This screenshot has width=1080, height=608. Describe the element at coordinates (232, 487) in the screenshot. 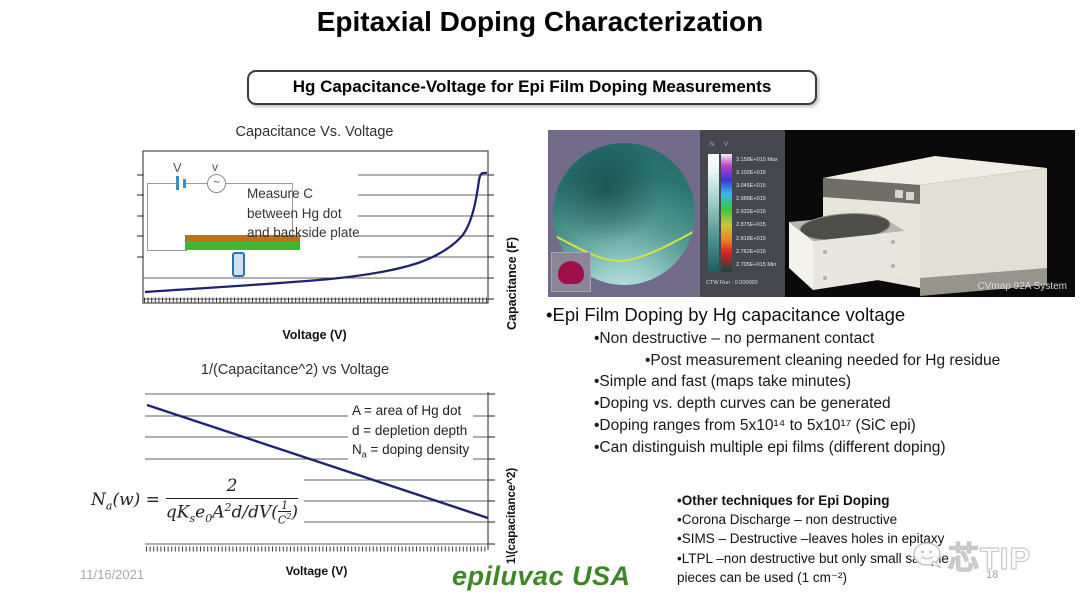

I see `formula-numerator: 2` at that location.